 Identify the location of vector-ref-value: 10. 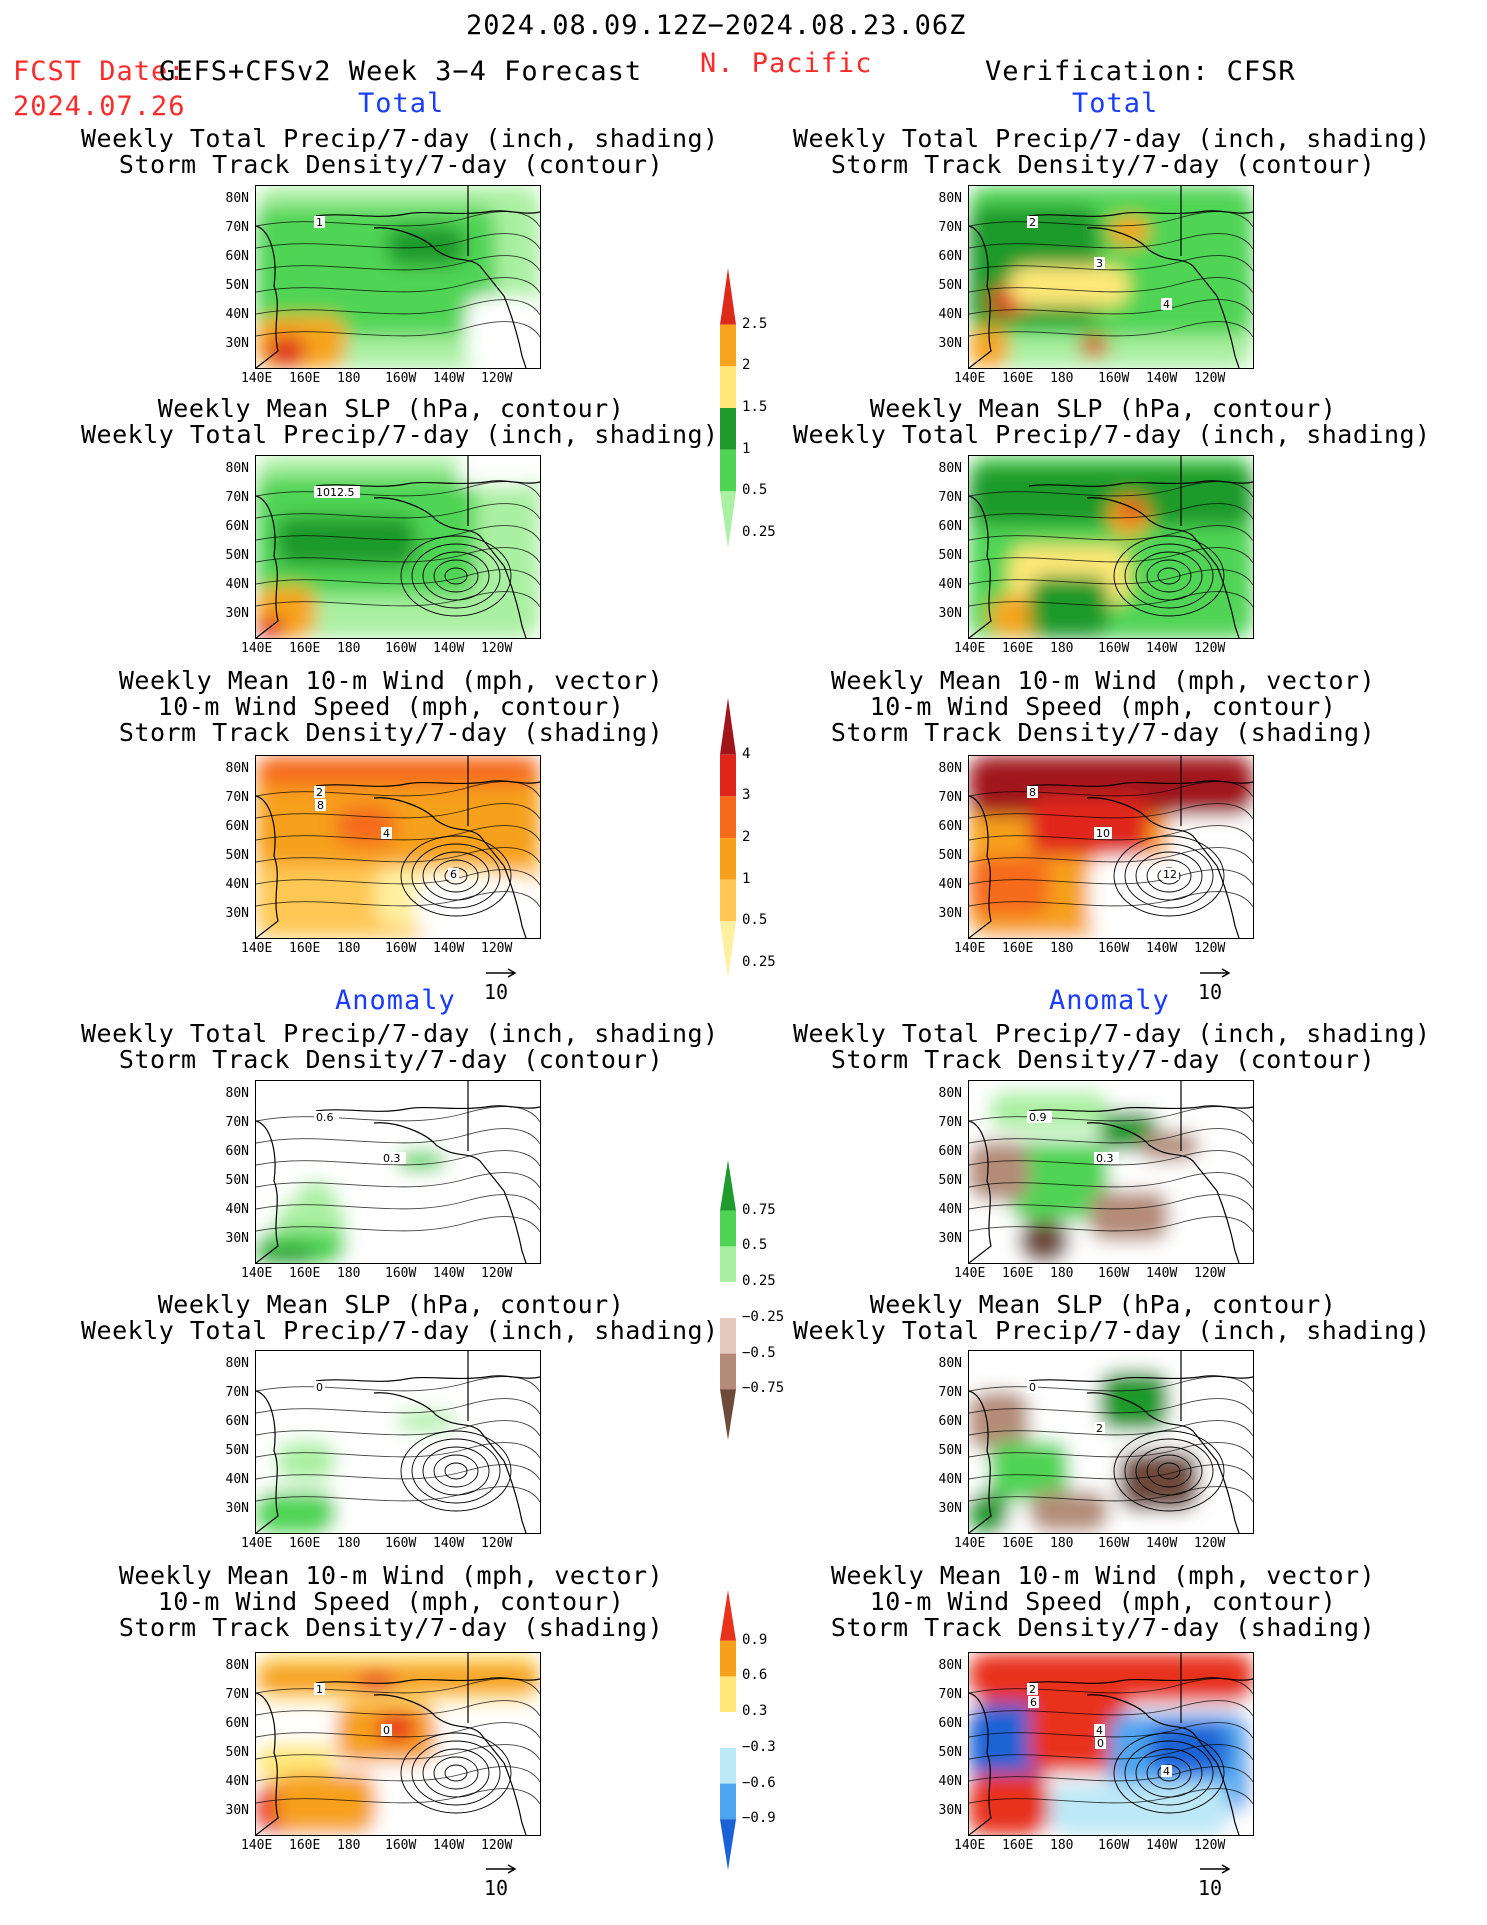
(496, 992).